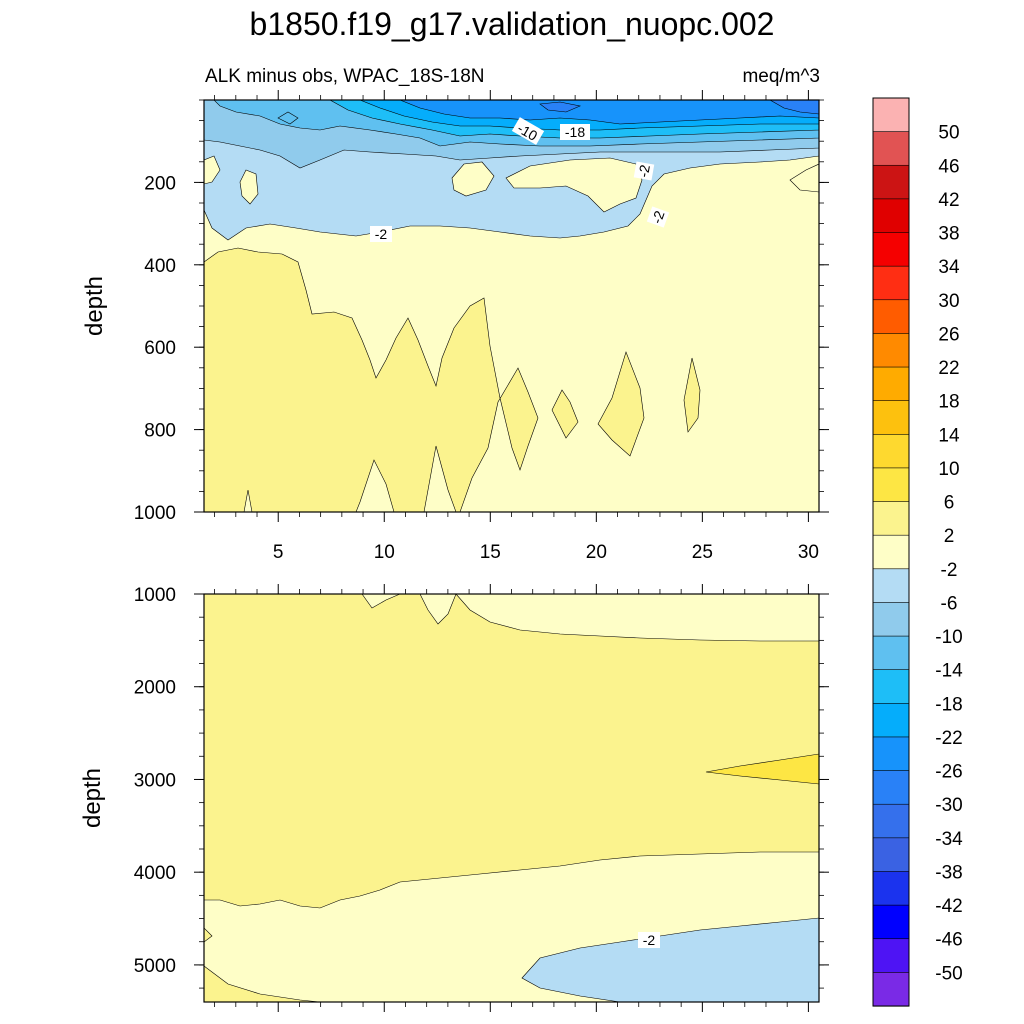  What do you see at coordinates (808, 552) in the screenshot?
I see `xtick-label: 30` at bounding box center [808, 552].